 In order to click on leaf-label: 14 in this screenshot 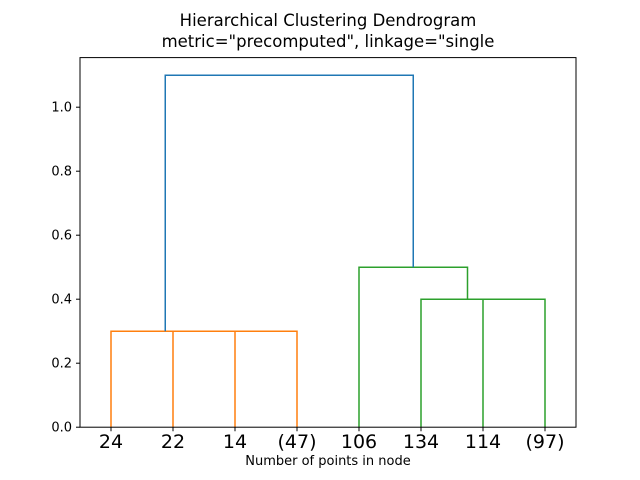, I will do `click(235, 442)`.